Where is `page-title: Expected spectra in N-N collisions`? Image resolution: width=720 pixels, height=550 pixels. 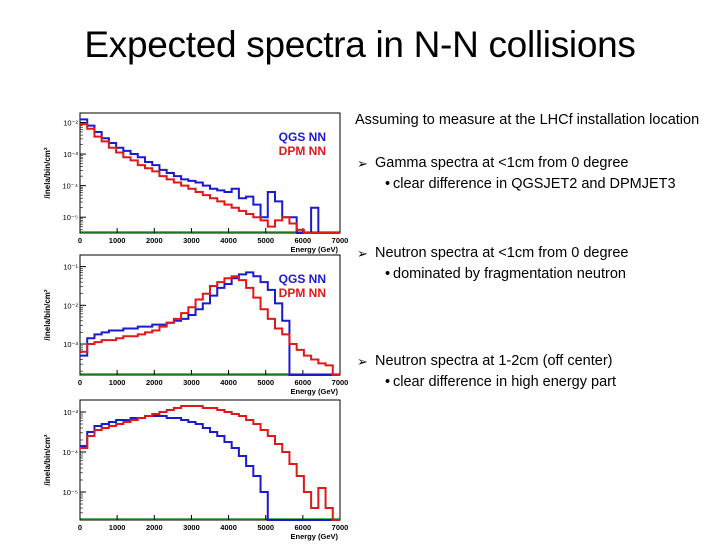 page-title: Expected spectra in N-N collisions is located at coordinates (360, 44).